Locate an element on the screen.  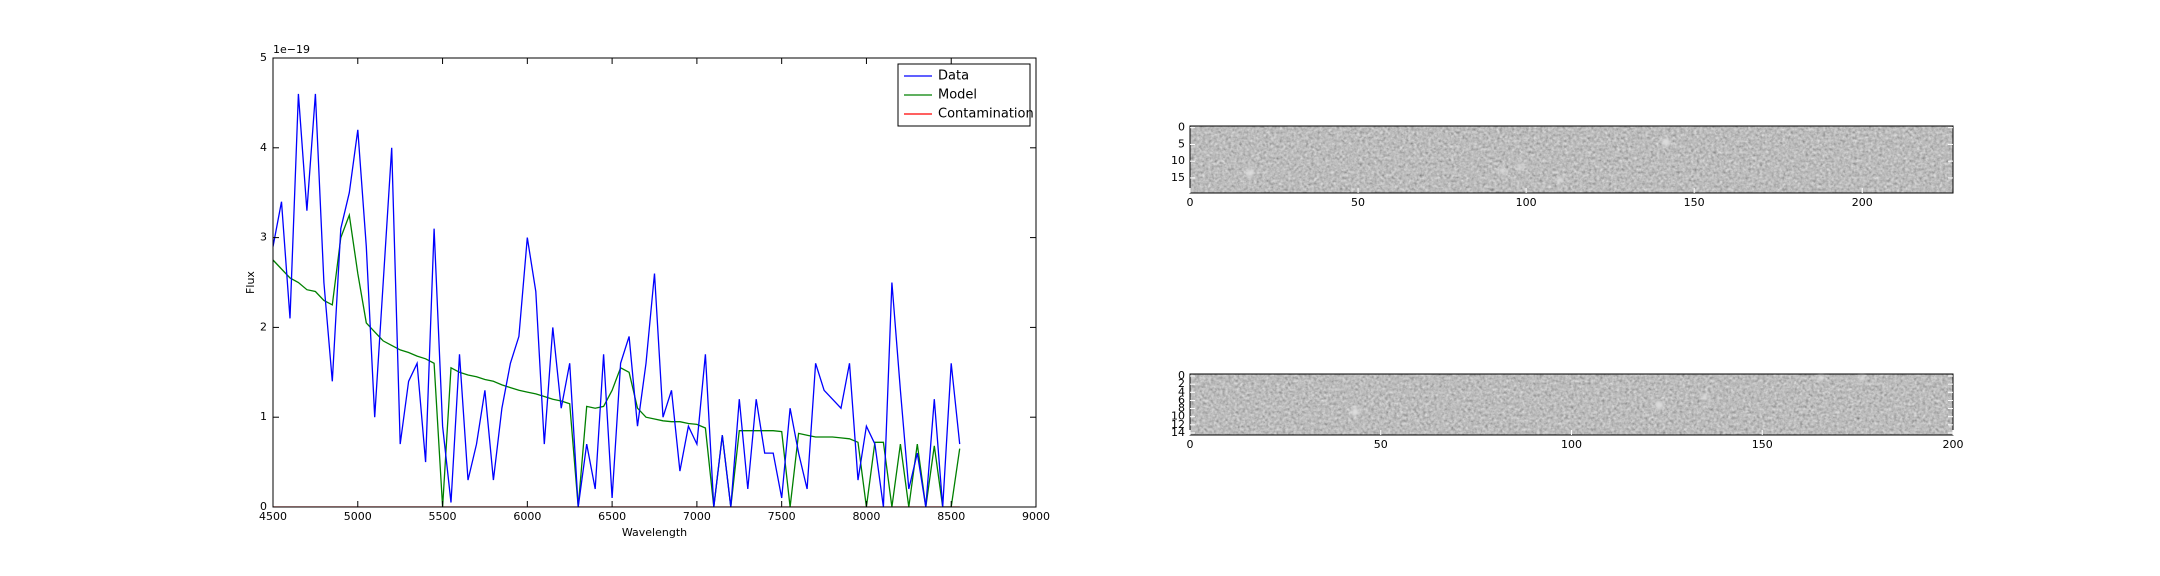
y-tick-label: 1 is located at coordinates (263, 416).